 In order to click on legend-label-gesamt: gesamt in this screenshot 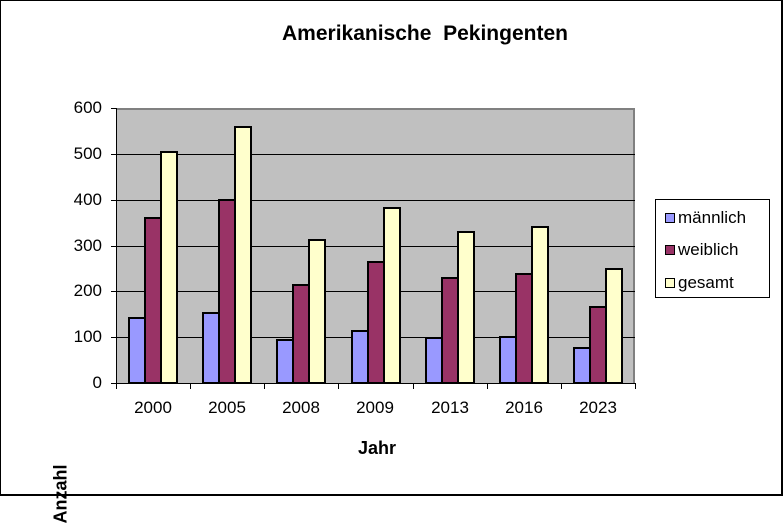, I will do `click(706, 282)`.